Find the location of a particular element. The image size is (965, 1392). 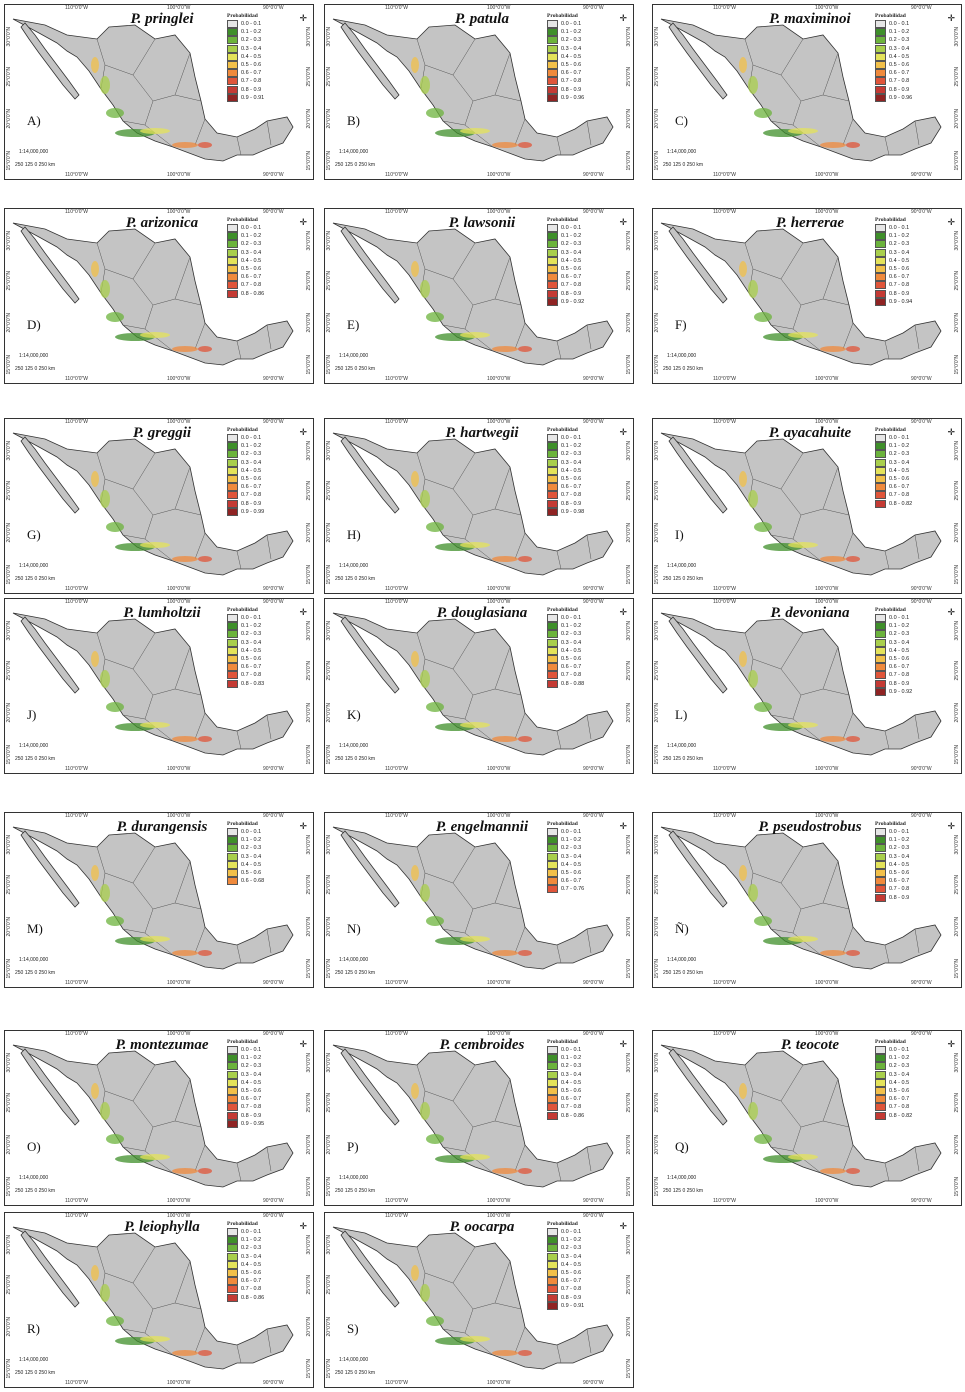

scale-bar: 250 125 0 250 km is located at coordinates (683, 369).